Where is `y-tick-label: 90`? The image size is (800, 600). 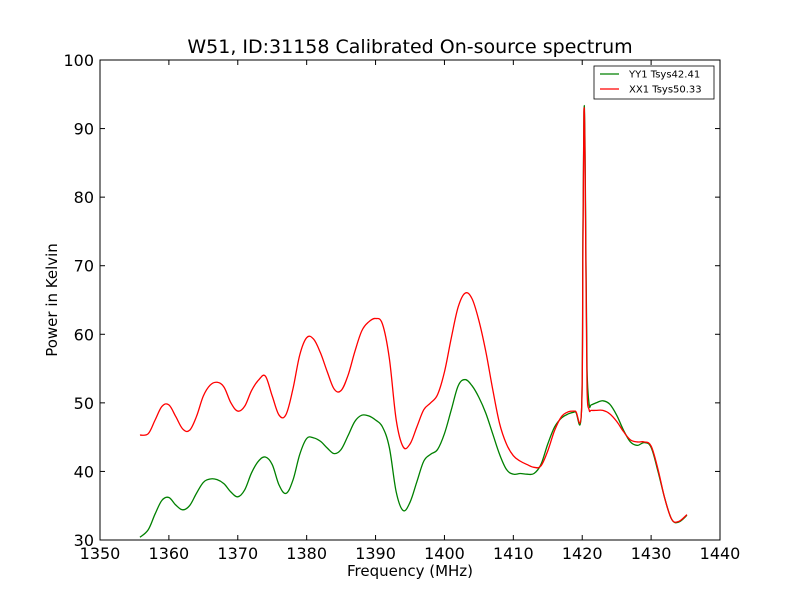 y-tick-label: 90 is located at coordinates (84, 129).